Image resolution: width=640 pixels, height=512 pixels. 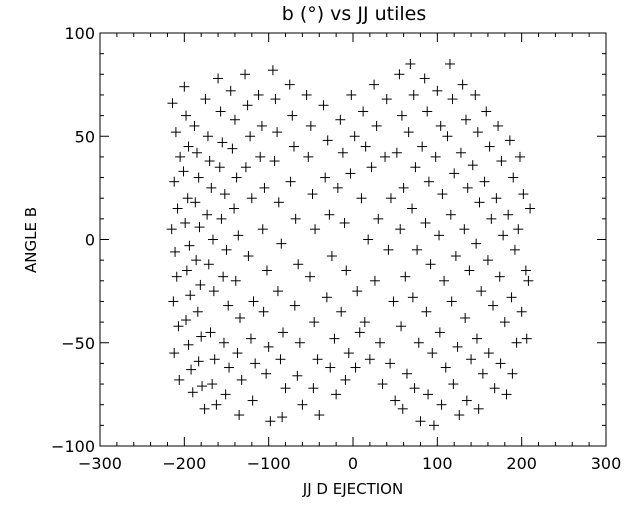 I want to click on y-tick-label: 0, so click(x=90, y=240).